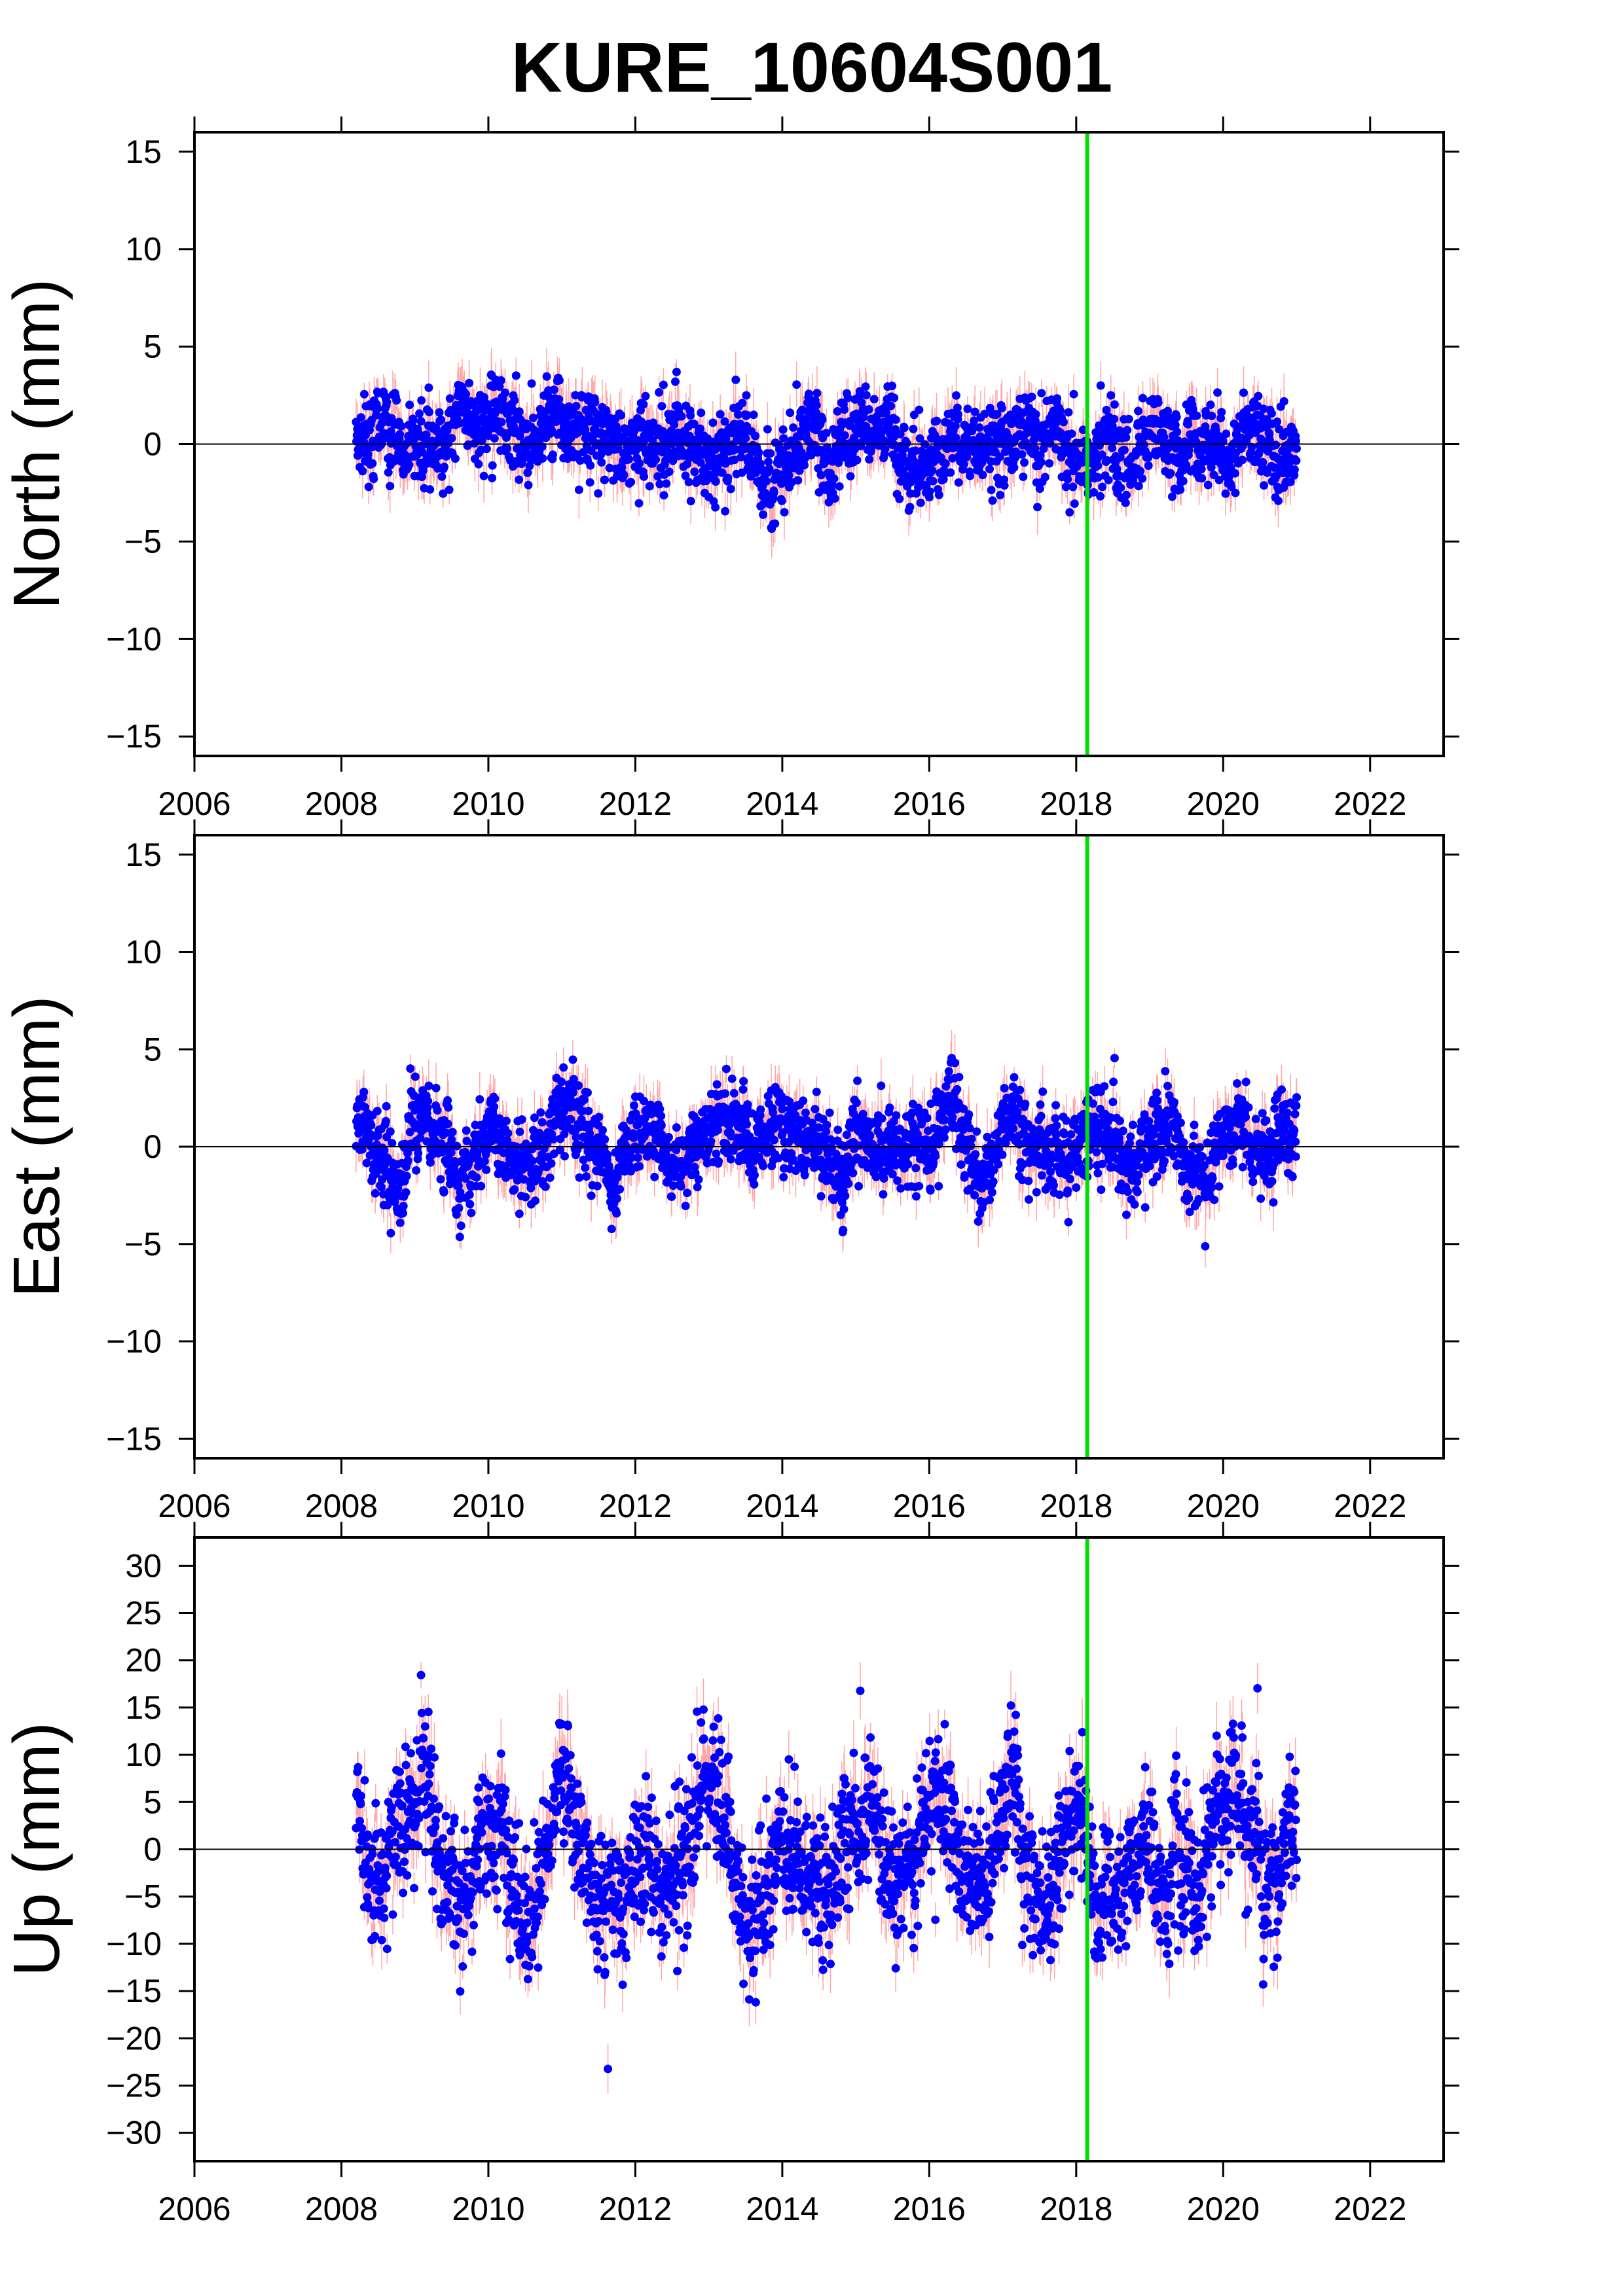  Describe the element at coordinates (1076, 803) in the screenshot. I see `x-tick-label: 2018` at that location.